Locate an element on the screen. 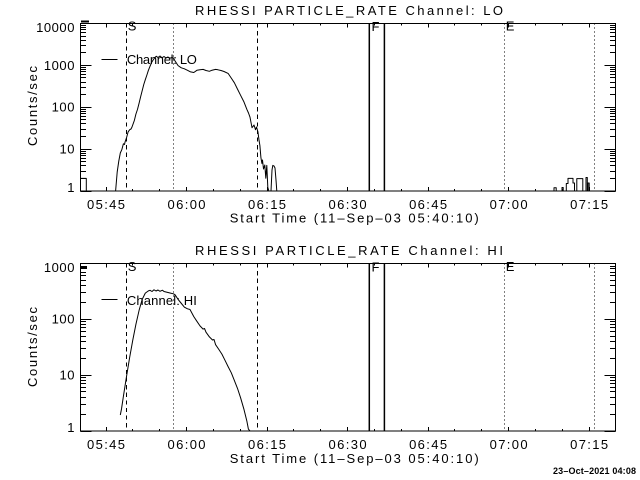 The height and width of the screenshot is (480, 640). svg-text: Channel: LO is located at coordinates (162, 59).